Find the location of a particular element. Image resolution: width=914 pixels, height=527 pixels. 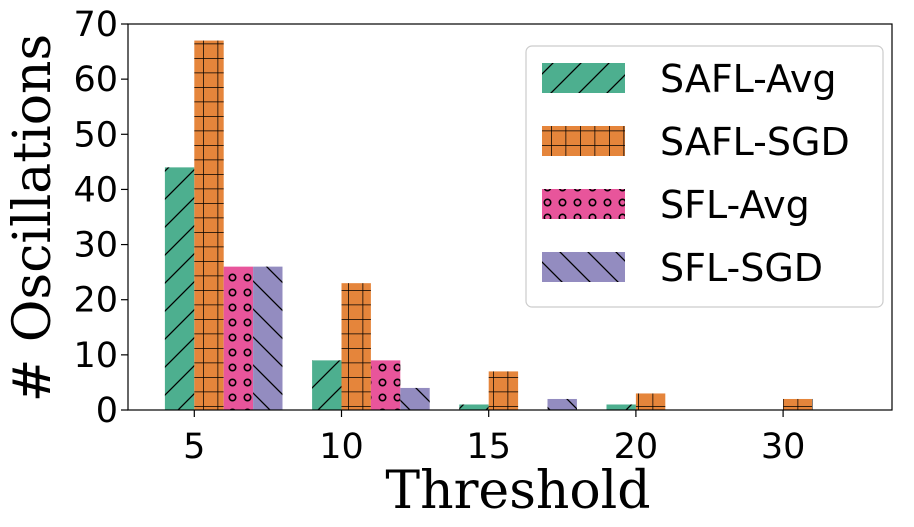

y-axis-title: # Oscillations is located at coordinates (33, 218).